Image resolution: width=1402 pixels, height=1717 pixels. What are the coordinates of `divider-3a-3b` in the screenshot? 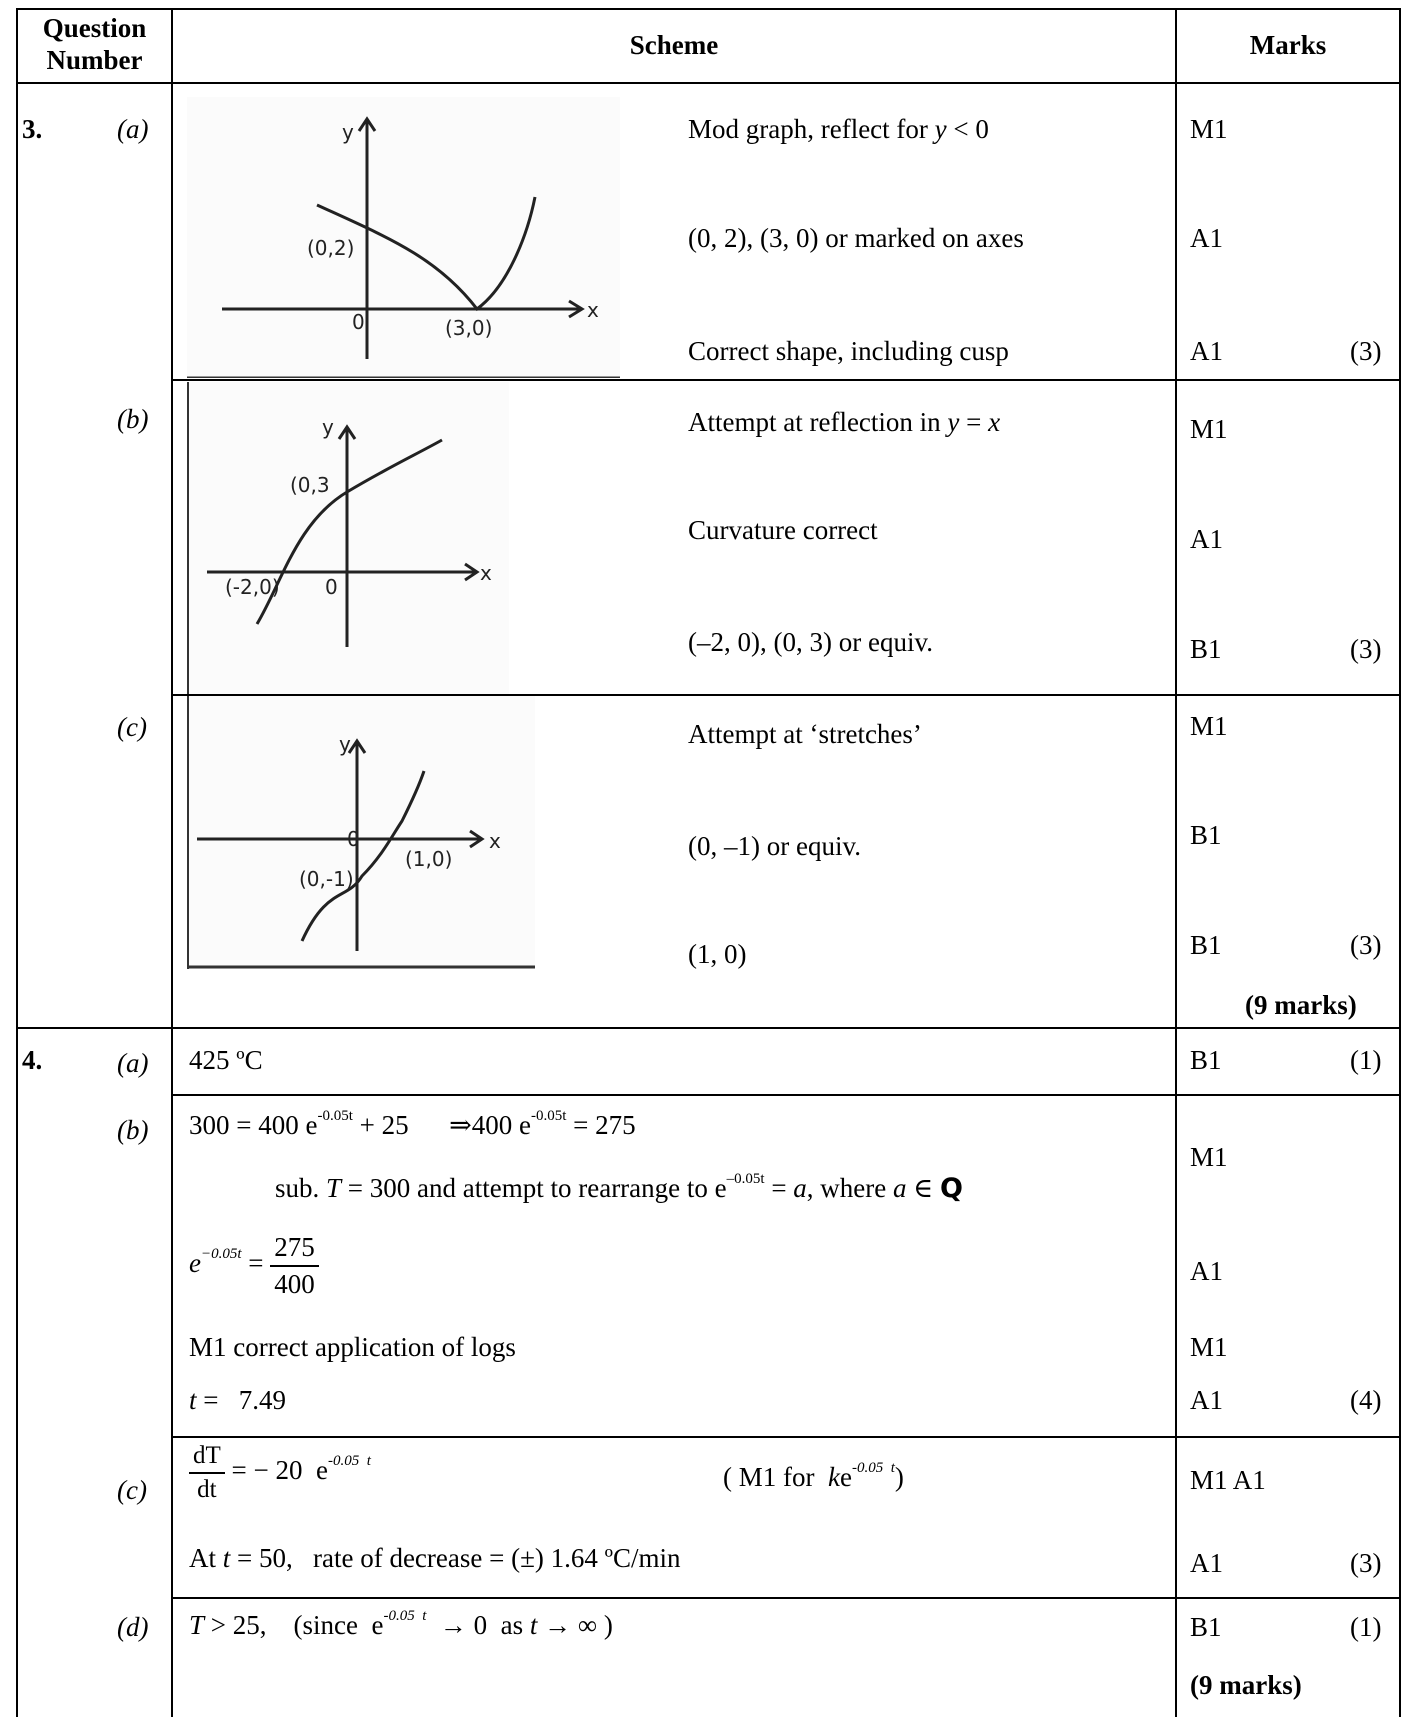 It's located at (786, 380).